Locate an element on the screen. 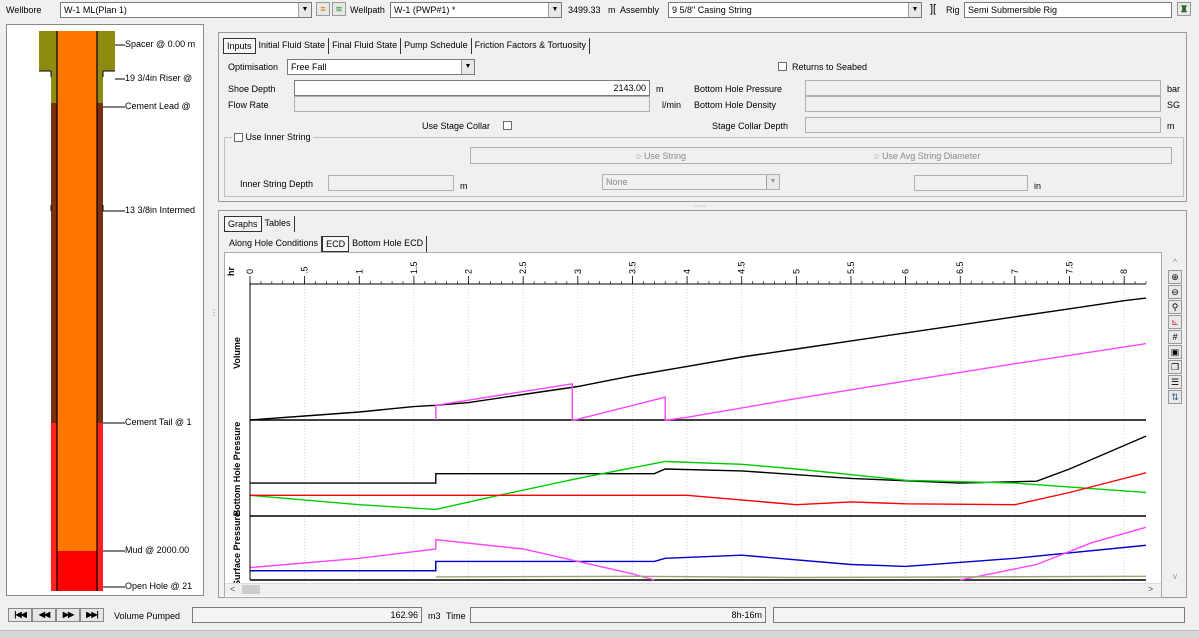 This screenshot has width=1199, height=638. shoe-depth-input: 2143.00 is located at coordinates (472, 88).